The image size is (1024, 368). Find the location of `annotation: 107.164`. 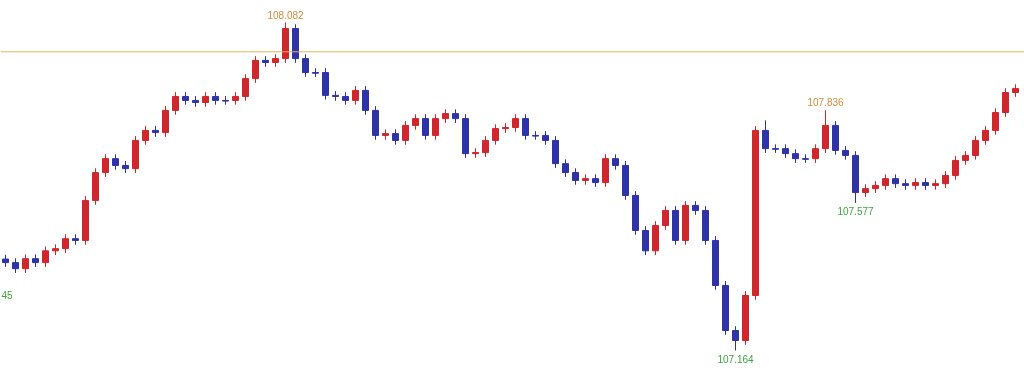

annotation: 107.164 is located at coordinates (736, 359).